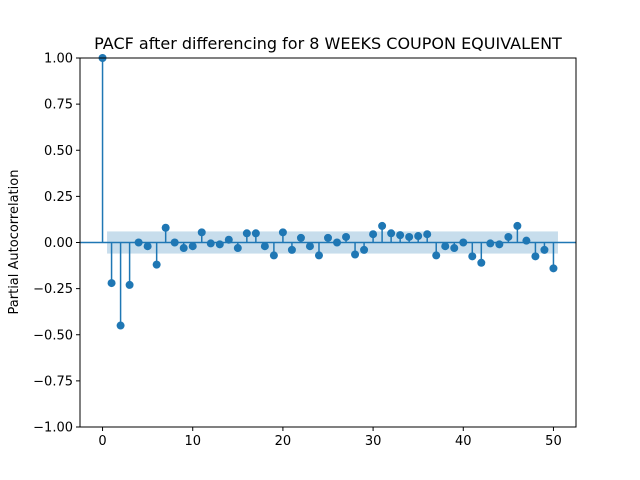  Describe the element at coordinates (53, 335) in the screenshot. I see `y-tick-label-2: −0.50` at that location.